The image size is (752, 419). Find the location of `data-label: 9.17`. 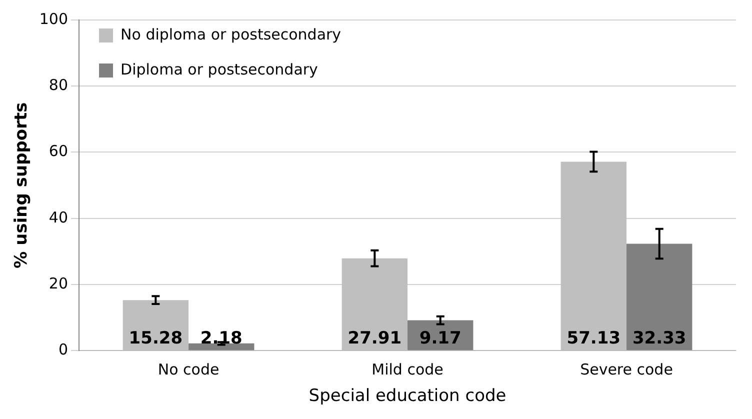

data-label: 9.17 is located at coordinates (440, 338).